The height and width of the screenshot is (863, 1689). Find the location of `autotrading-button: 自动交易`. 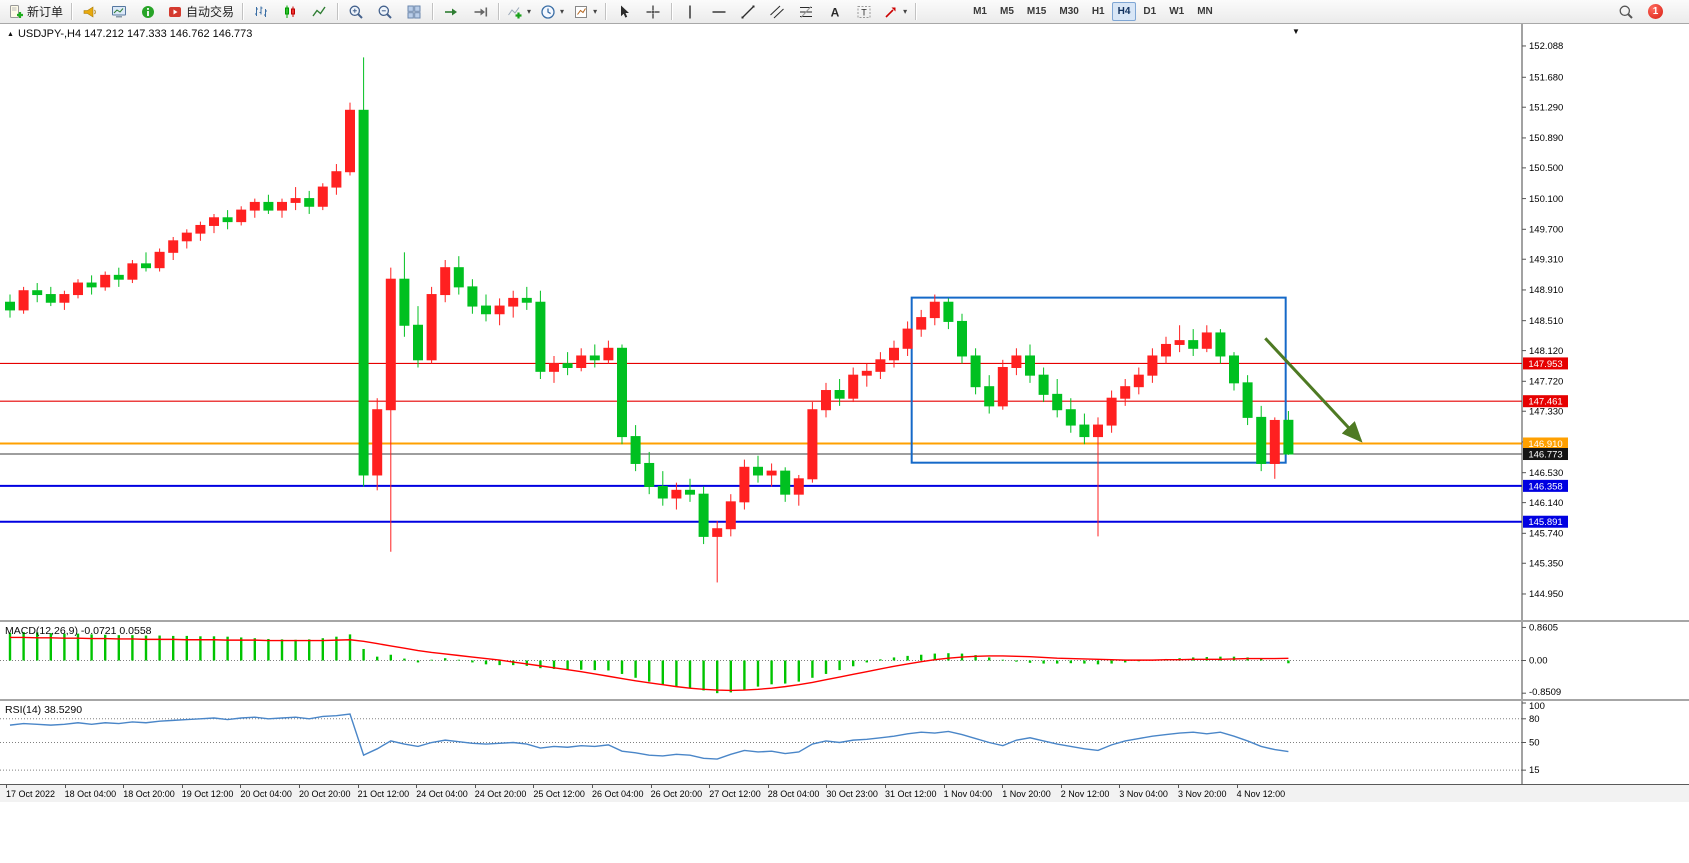

autotrading-button: 自动交易 is located at coordinates (200, 12).